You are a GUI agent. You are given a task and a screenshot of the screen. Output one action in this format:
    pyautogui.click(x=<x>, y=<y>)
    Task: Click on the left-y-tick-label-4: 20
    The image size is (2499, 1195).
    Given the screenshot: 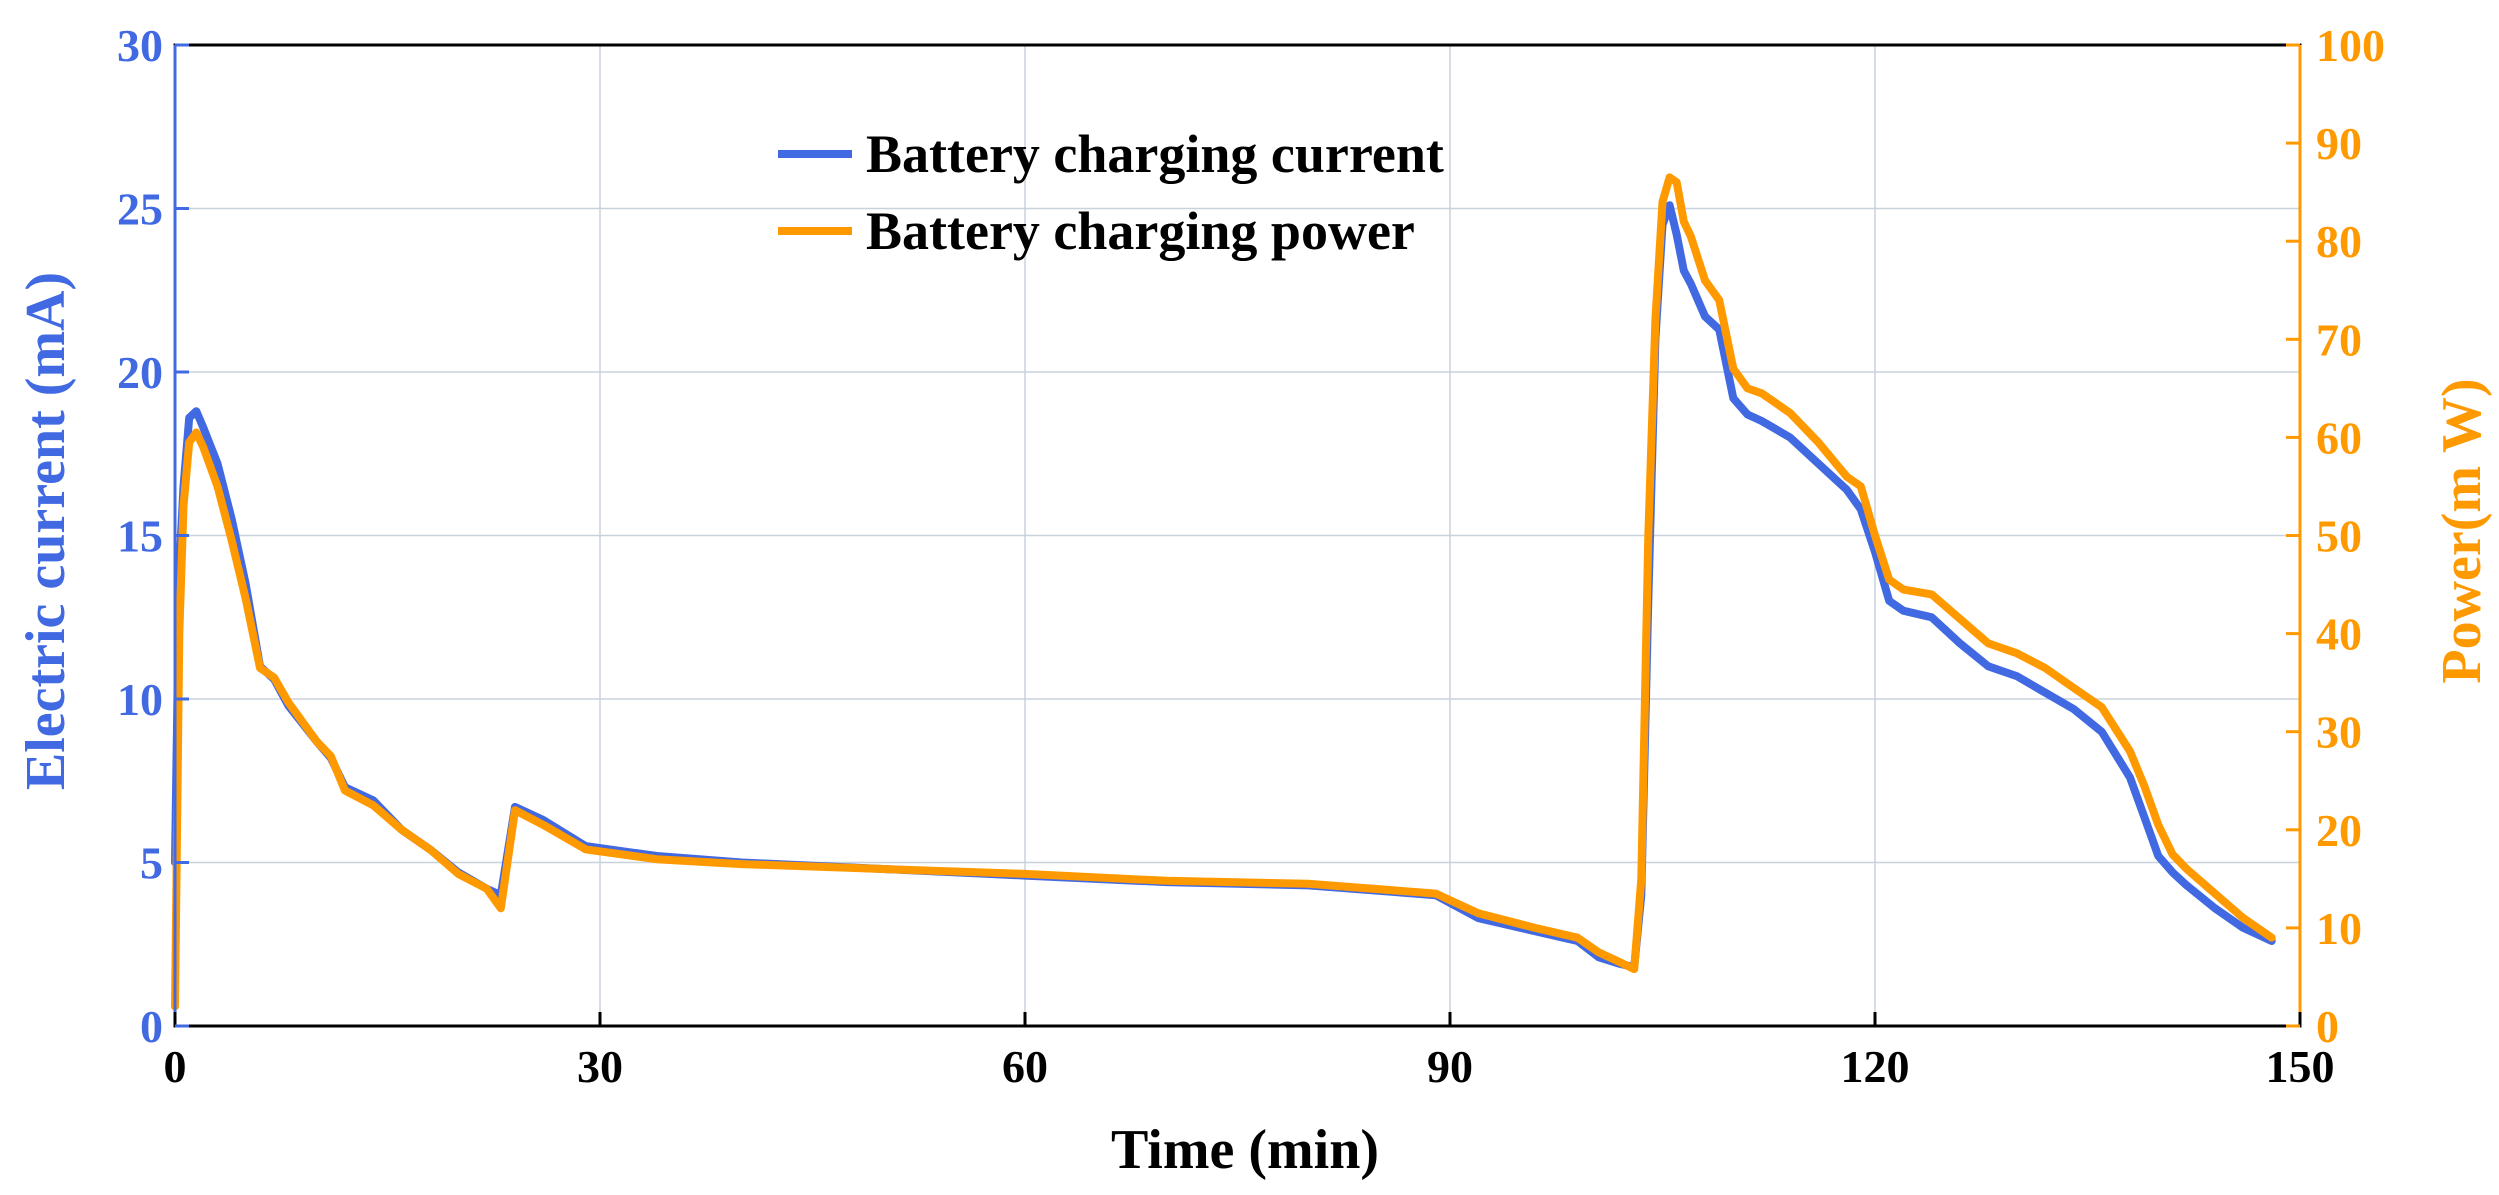 What is the action you would take?
    pyautogui.click(x=140, y=372)
    